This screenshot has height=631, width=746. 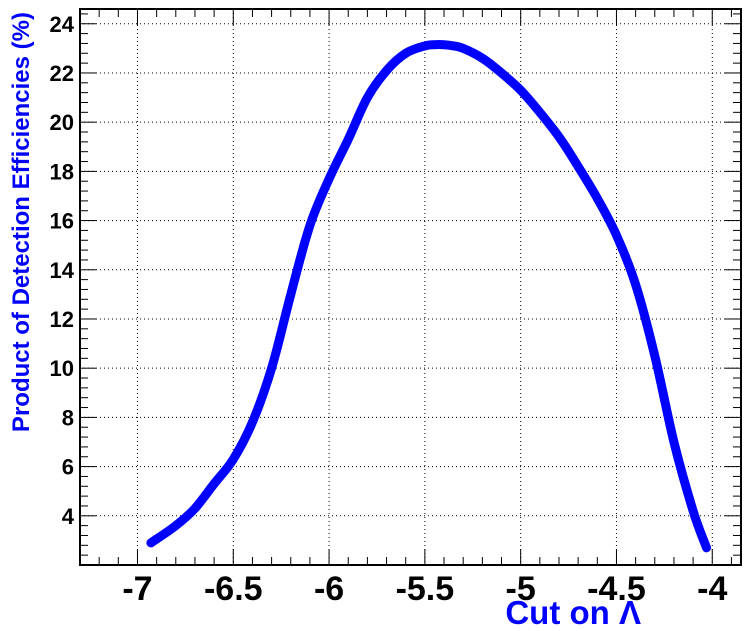 What do you see at coordinates (62, 122) in the screenshot?
I see `y-tick-label: 20` at bounding box center [62, 122].